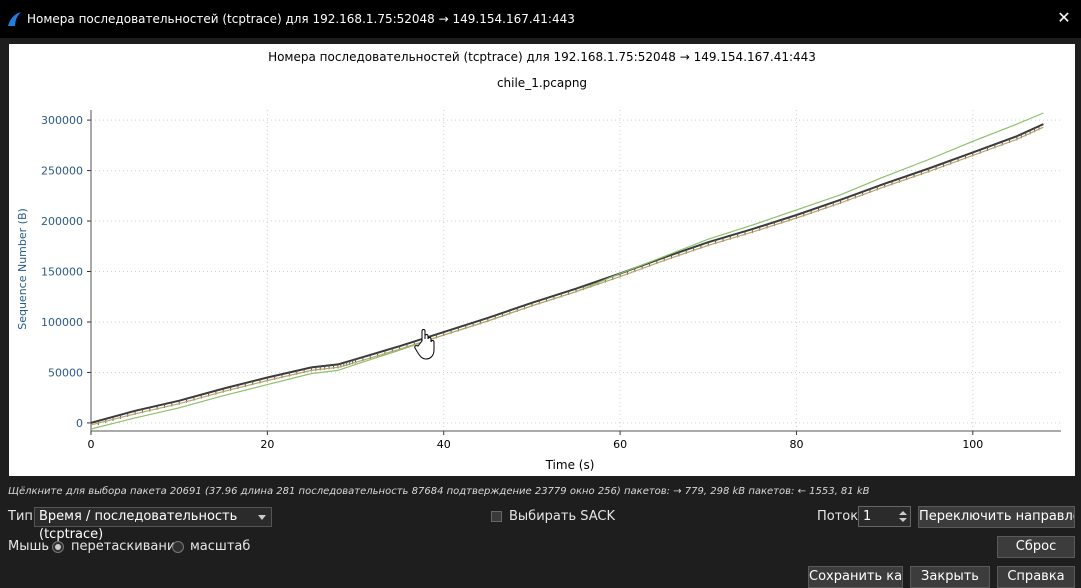  Describe the element at coordinates (903, 513) in the screenshot. I see `spin-up-icon` at that location.